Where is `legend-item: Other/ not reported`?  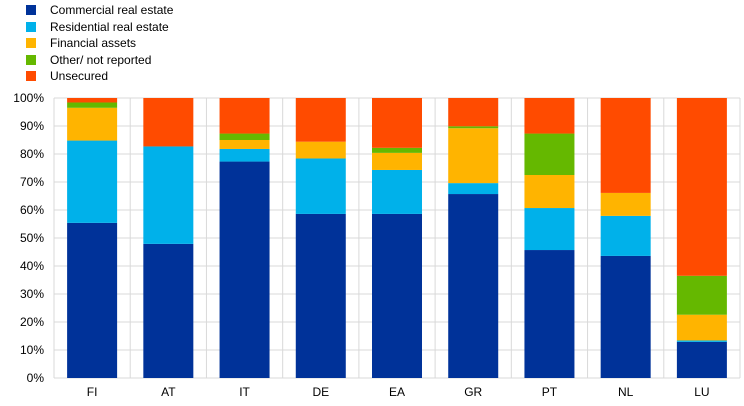
legend-item: Other/ not reported is located at coordinates (99, 60).